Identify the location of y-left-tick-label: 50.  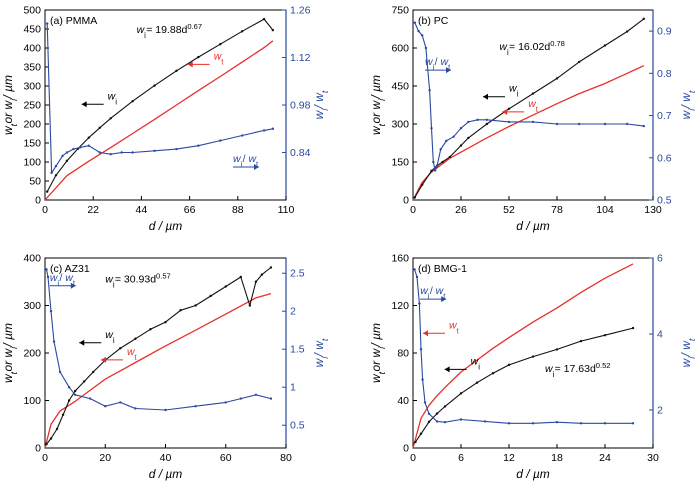
(35, 182).